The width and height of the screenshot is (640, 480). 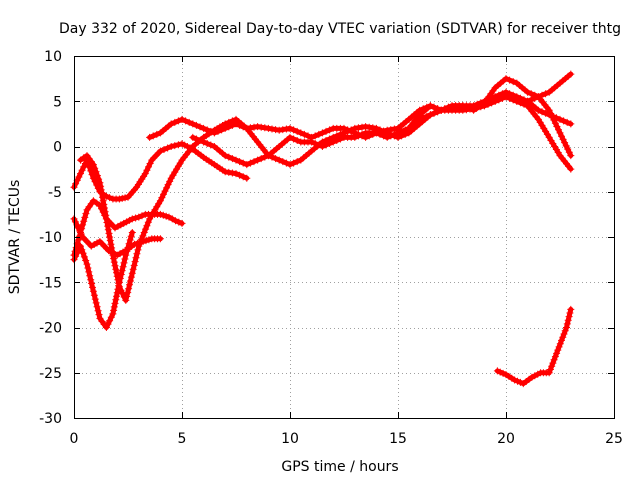 I want to click on y-tick-label: -10, so click(x=50, y=238).